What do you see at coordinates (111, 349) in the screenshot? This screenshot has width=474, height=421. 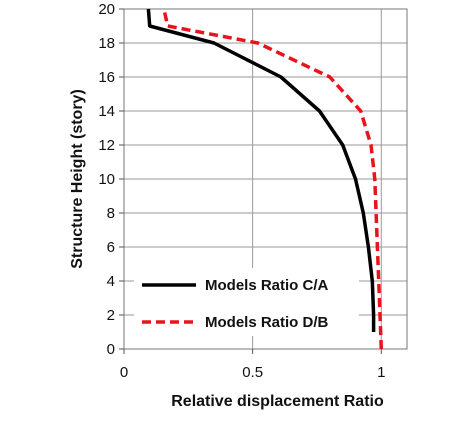 I see `y-tick-label: 0` at bounding box center [111, 349].